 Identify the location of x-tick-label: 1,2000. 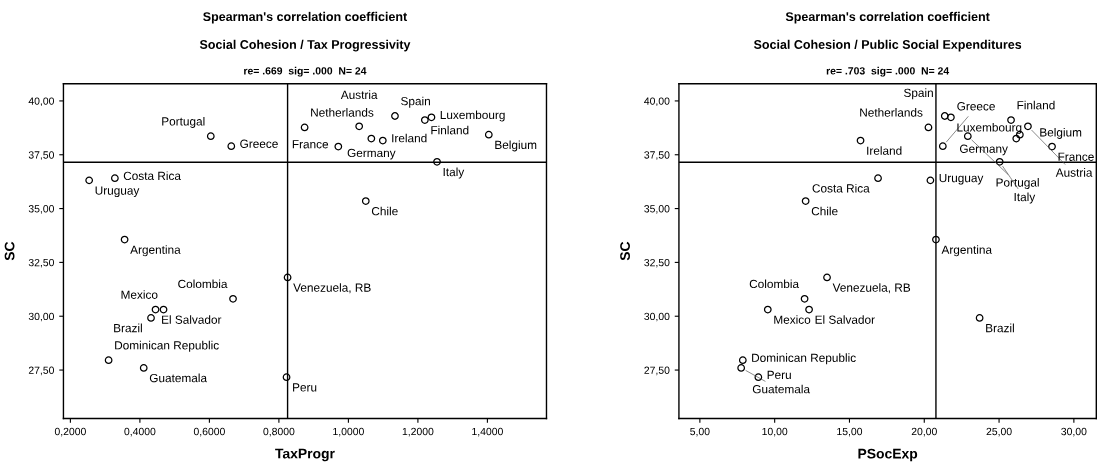
(418, 432).